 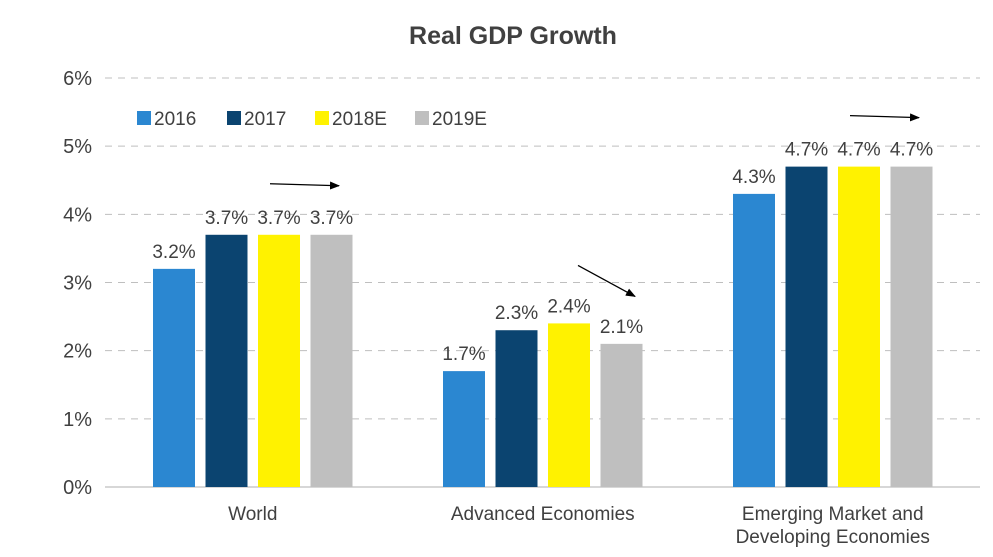 What do you see at coordinates (833, 526) in the screenshot?
I see `x-category-label: Emerging Market and Developing Economies` at bounding box center [833, 526].